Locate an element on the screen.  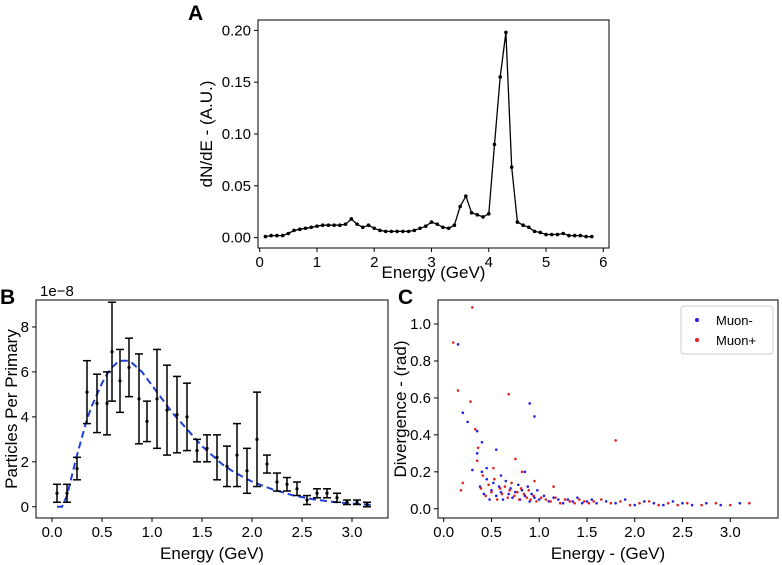
panel-b-offset-text: 1e−8 is located at coordinates (57, 291).